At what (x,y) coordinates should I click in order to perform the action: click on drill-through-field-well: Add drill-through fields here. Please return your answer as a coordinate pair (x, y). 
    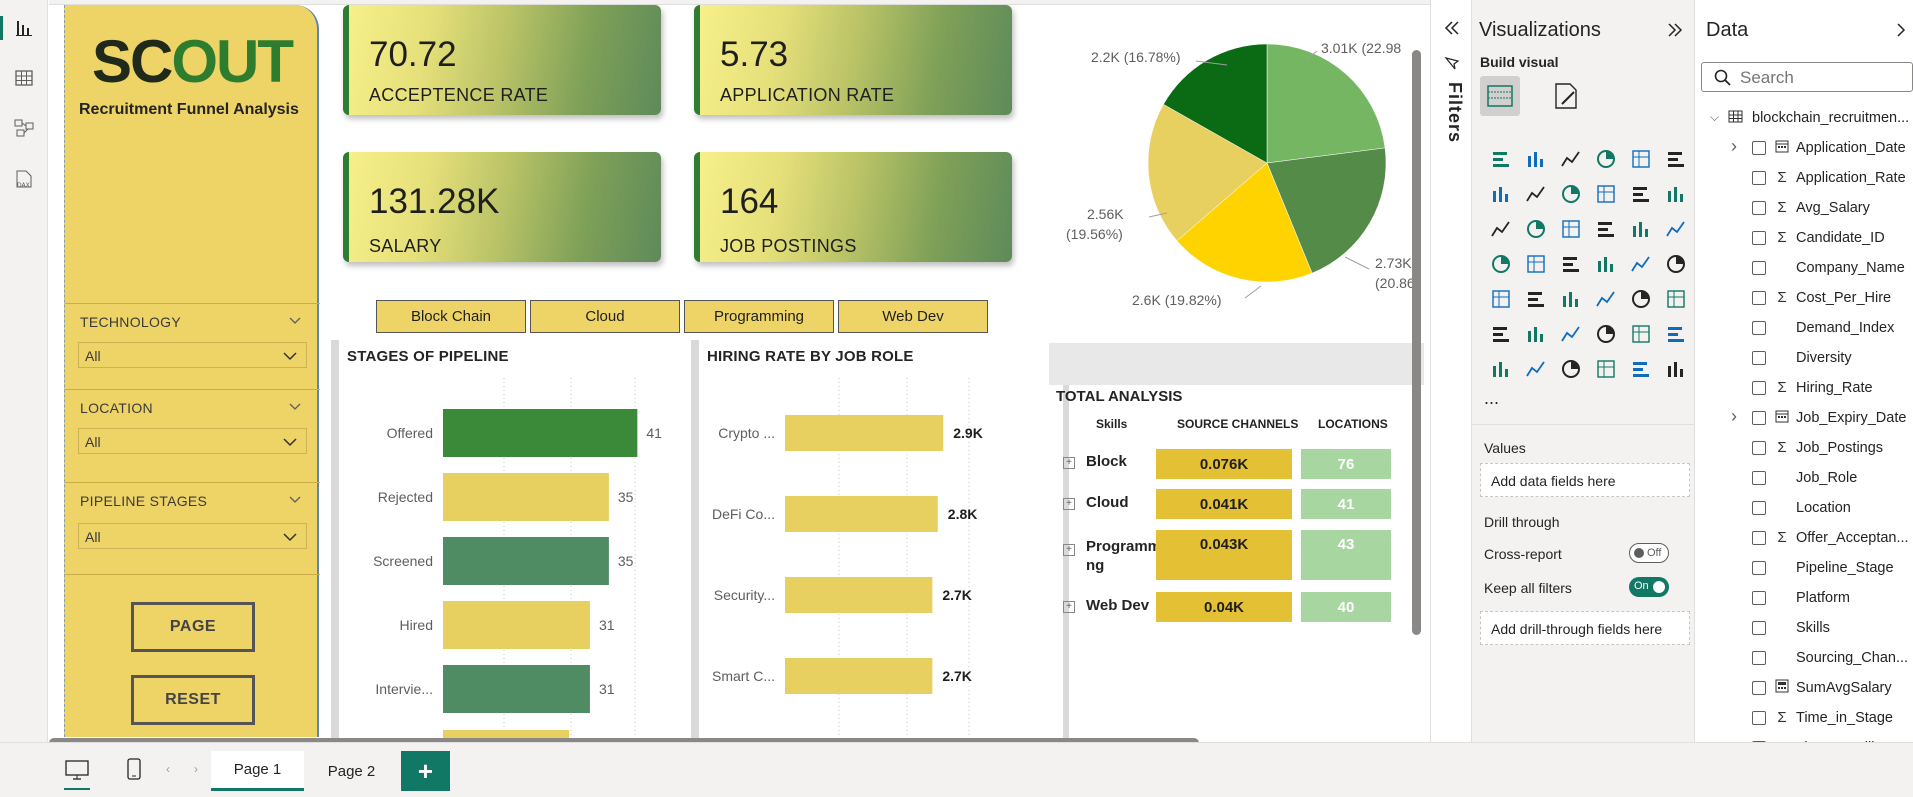
    Looking at the image, I should click on (1585, 628).